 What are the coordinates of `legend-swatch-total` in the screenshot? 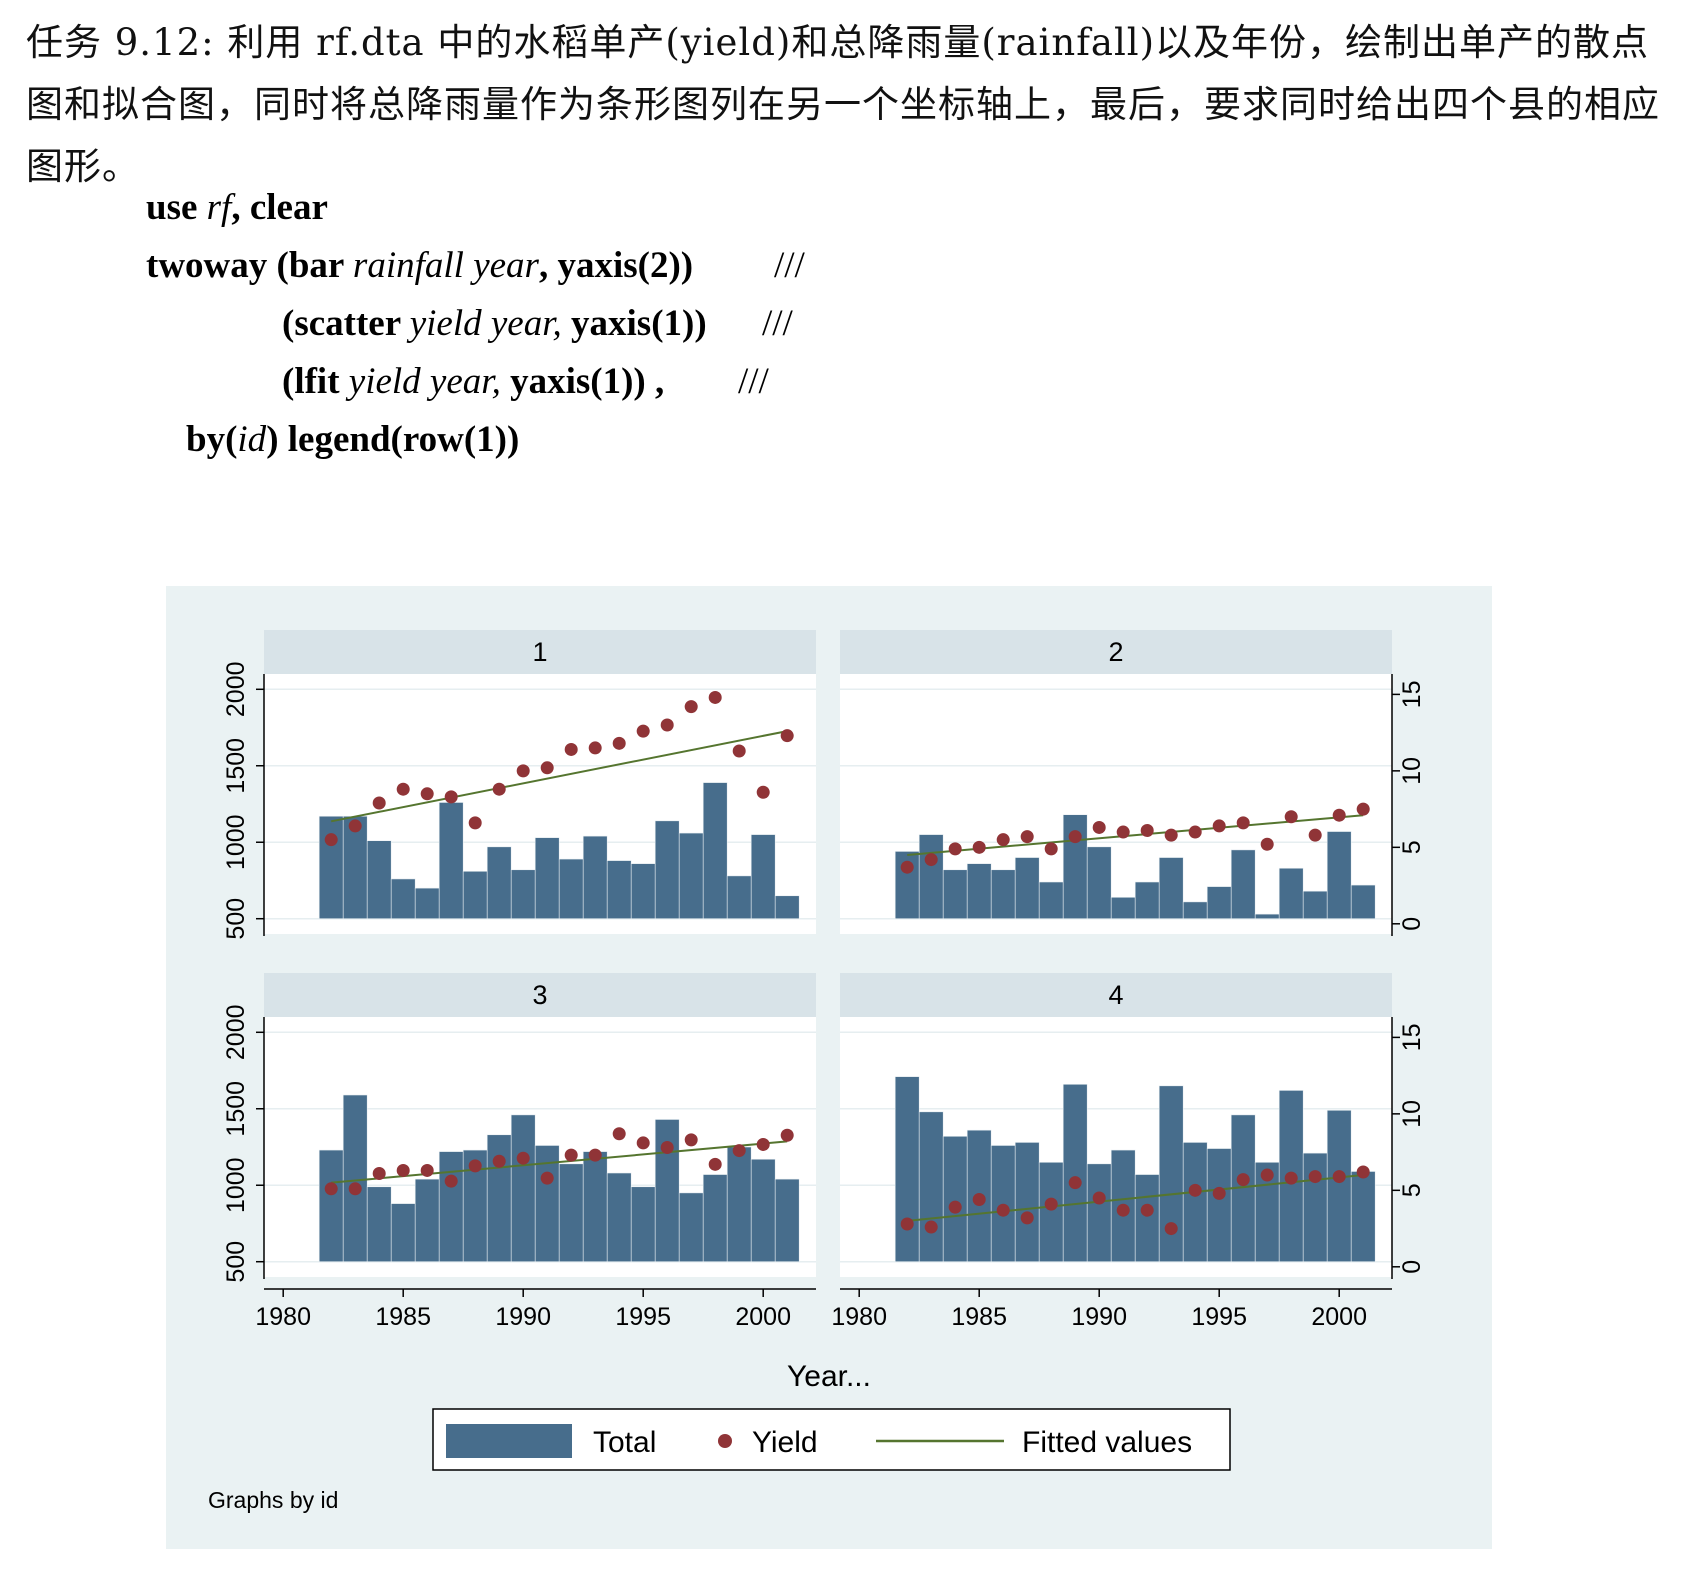 It's located at (509, 1441).